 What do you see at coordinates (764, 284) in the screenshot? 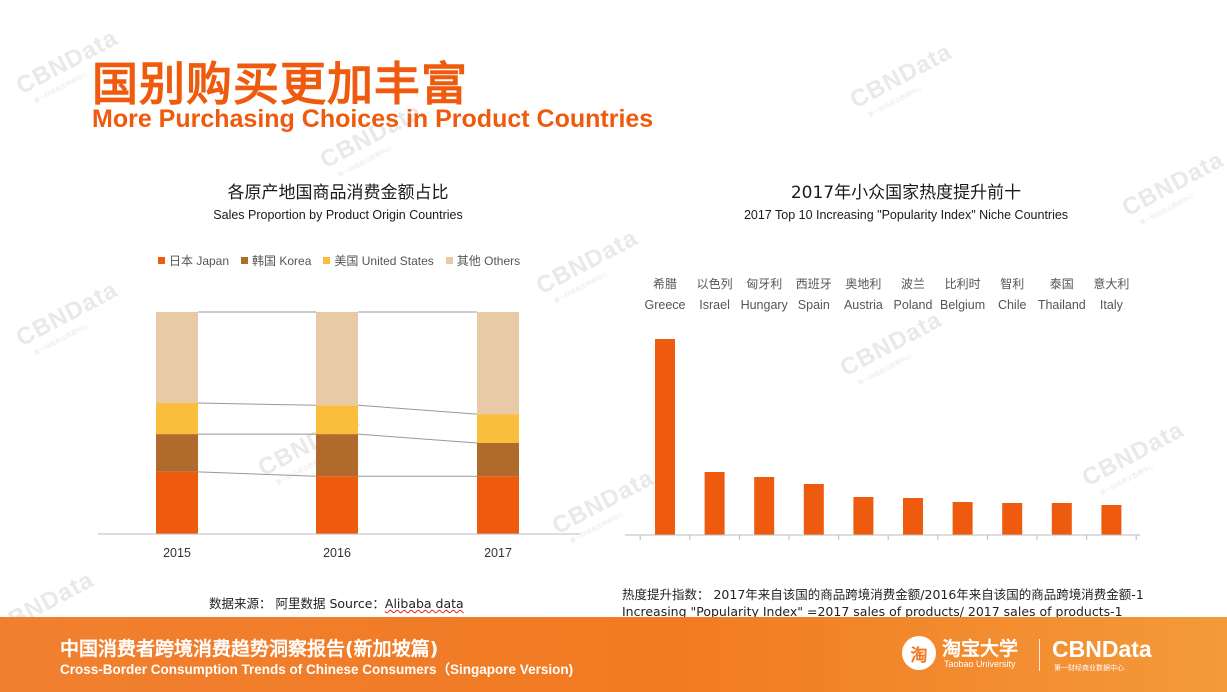
I see `category-label-cn: 匈牙利` at bounding box center [764, 284].